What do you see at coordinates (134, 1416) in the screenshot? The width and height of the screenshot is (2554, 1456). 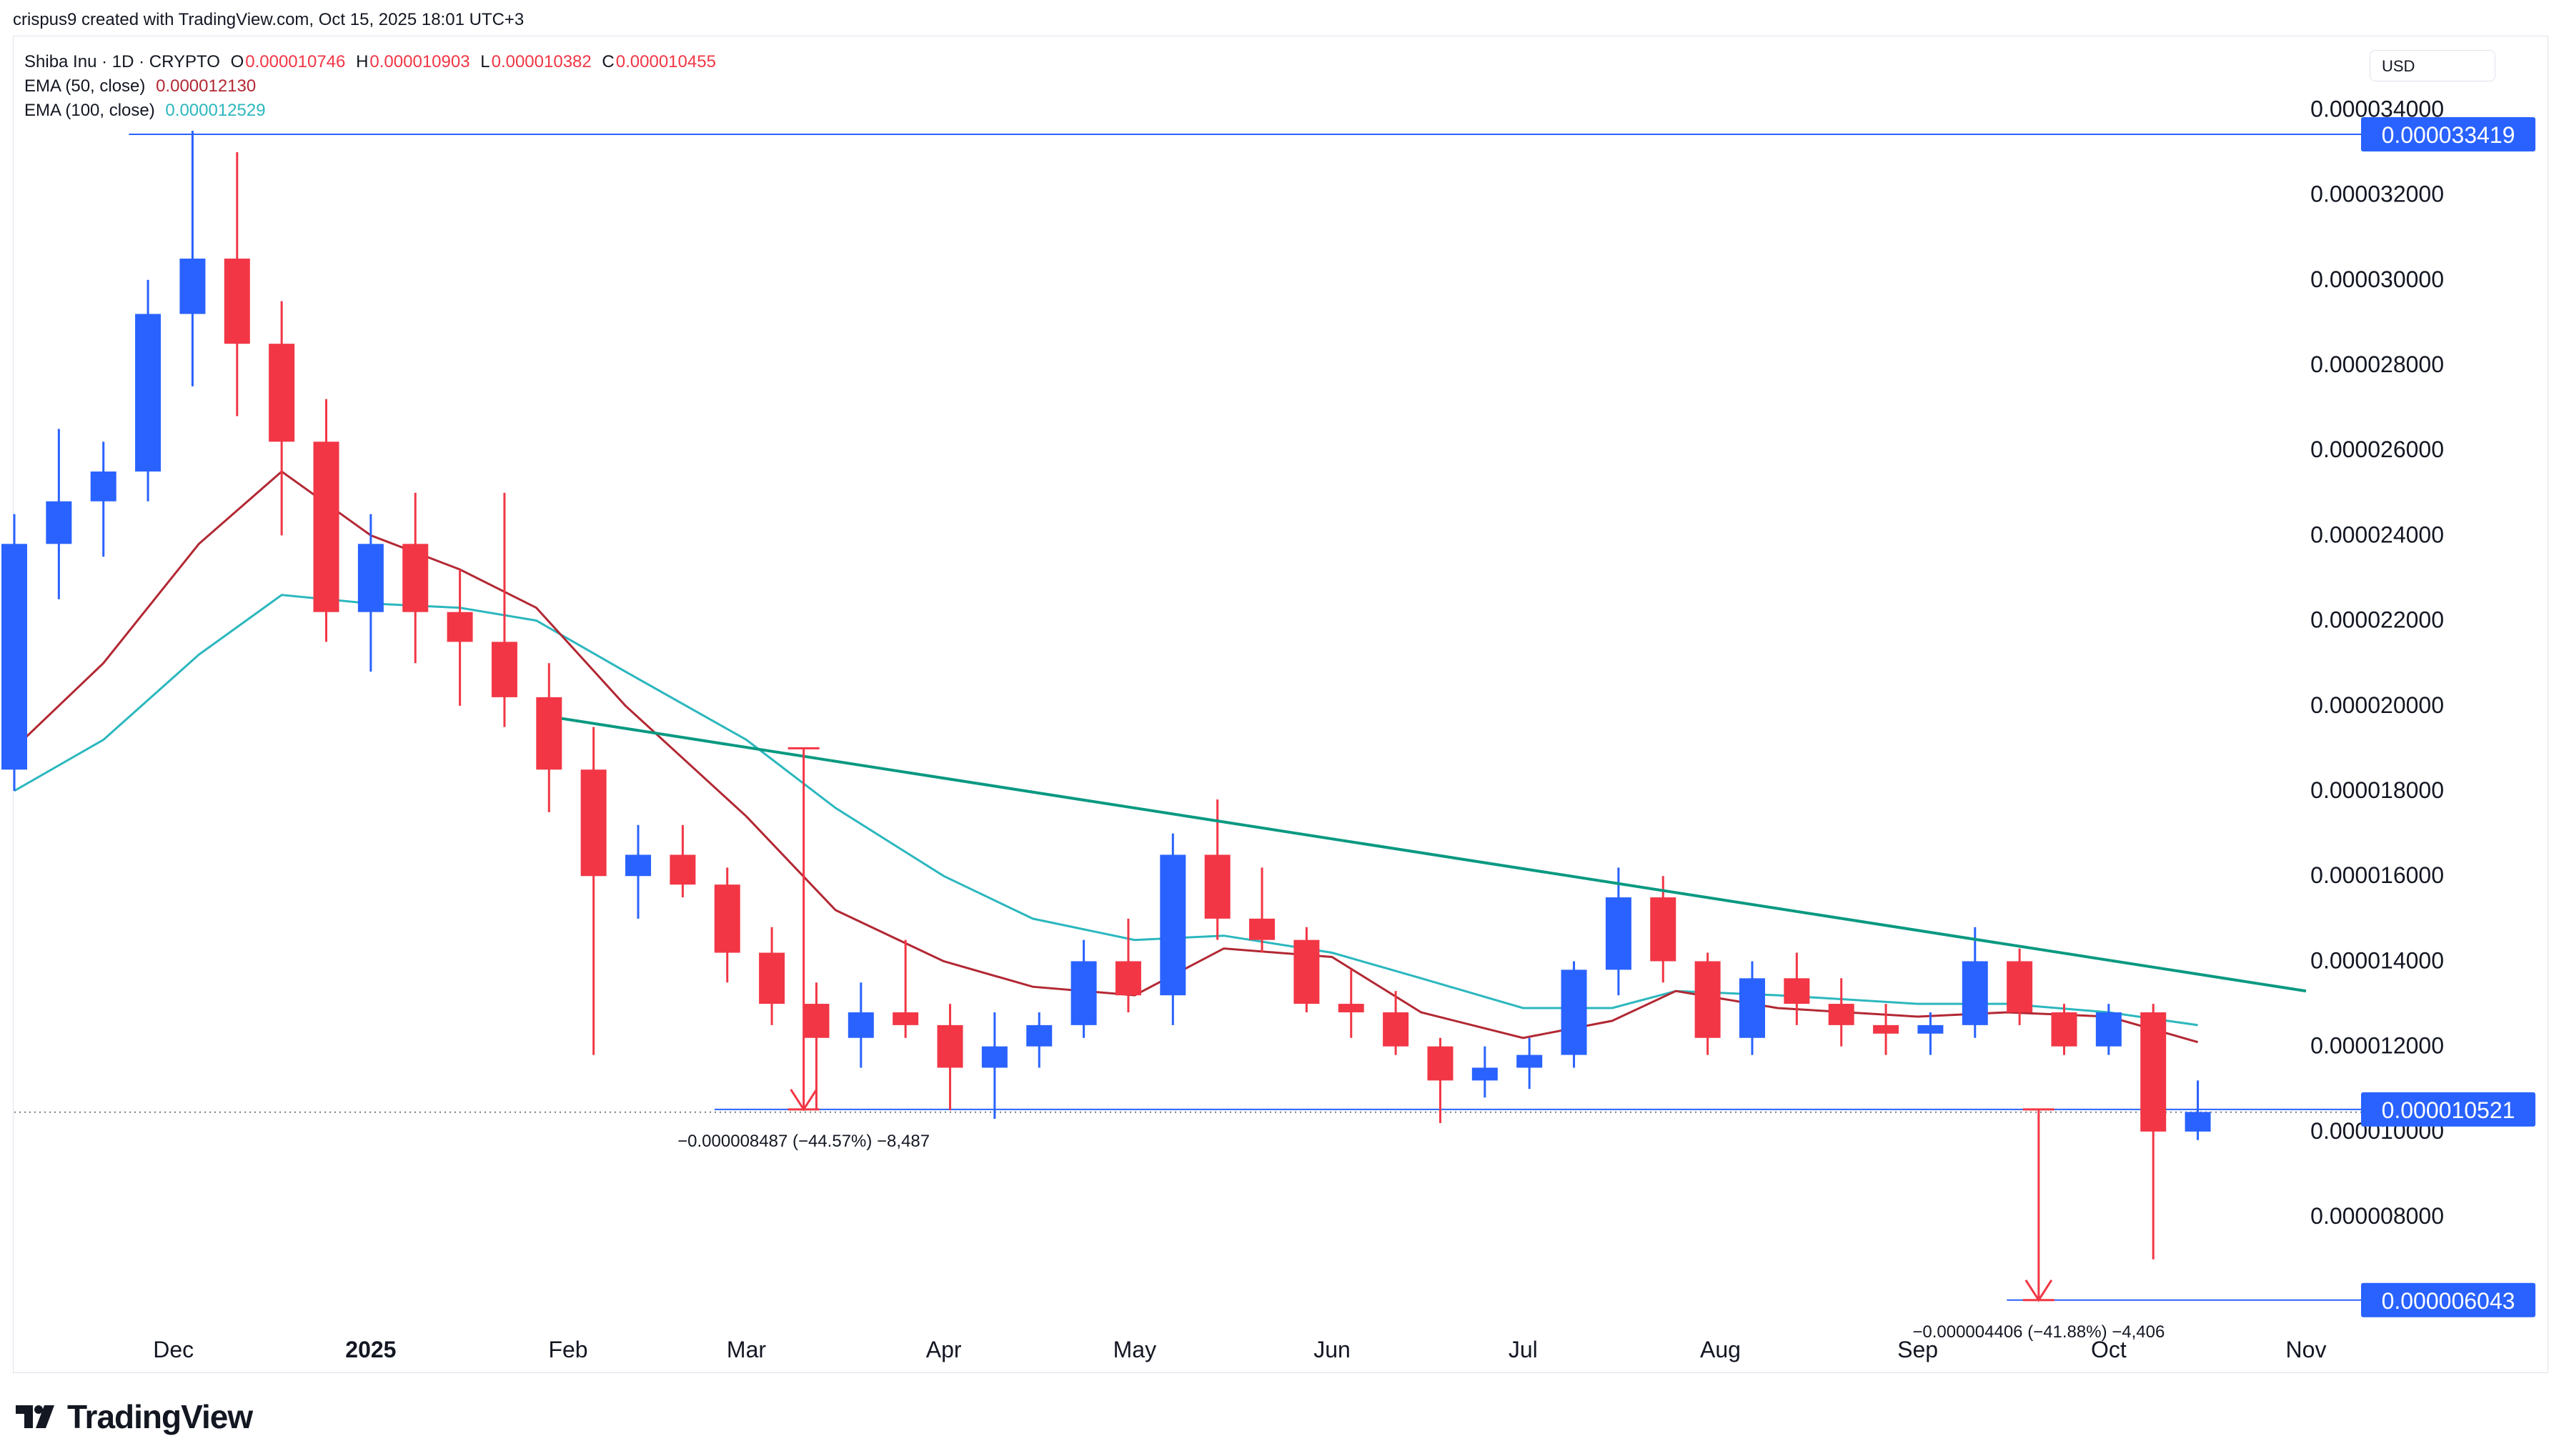 I see `tradingview-logo: TradingView` at bounding box center [134, 1416].